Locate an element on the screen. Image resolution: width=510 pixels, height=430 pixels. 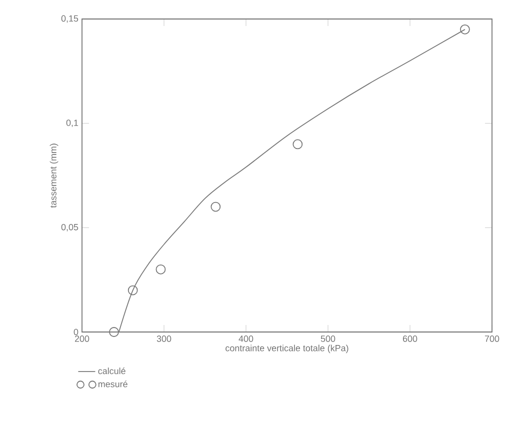
x-axis-title: contrainte verticale totale (kPa) is located at coordinates (287, 349).